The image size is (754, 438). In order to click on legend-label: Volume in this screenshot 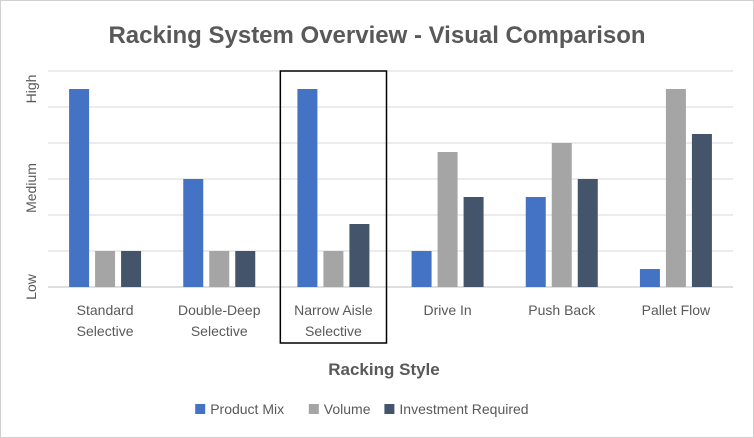, I will do `click(347, 409)`.